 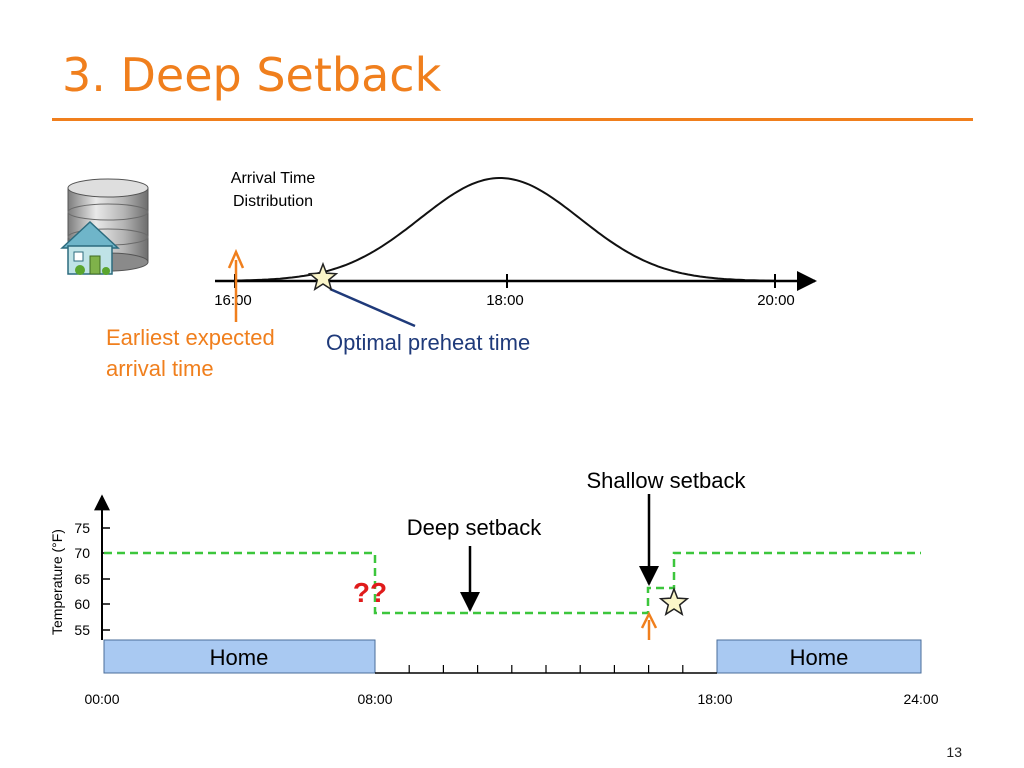 What do you see at coordinates (160, 368) in the screenshot?
I see `earliest-arrival-label-line2: arrival time` at bounding box center [160, 368].